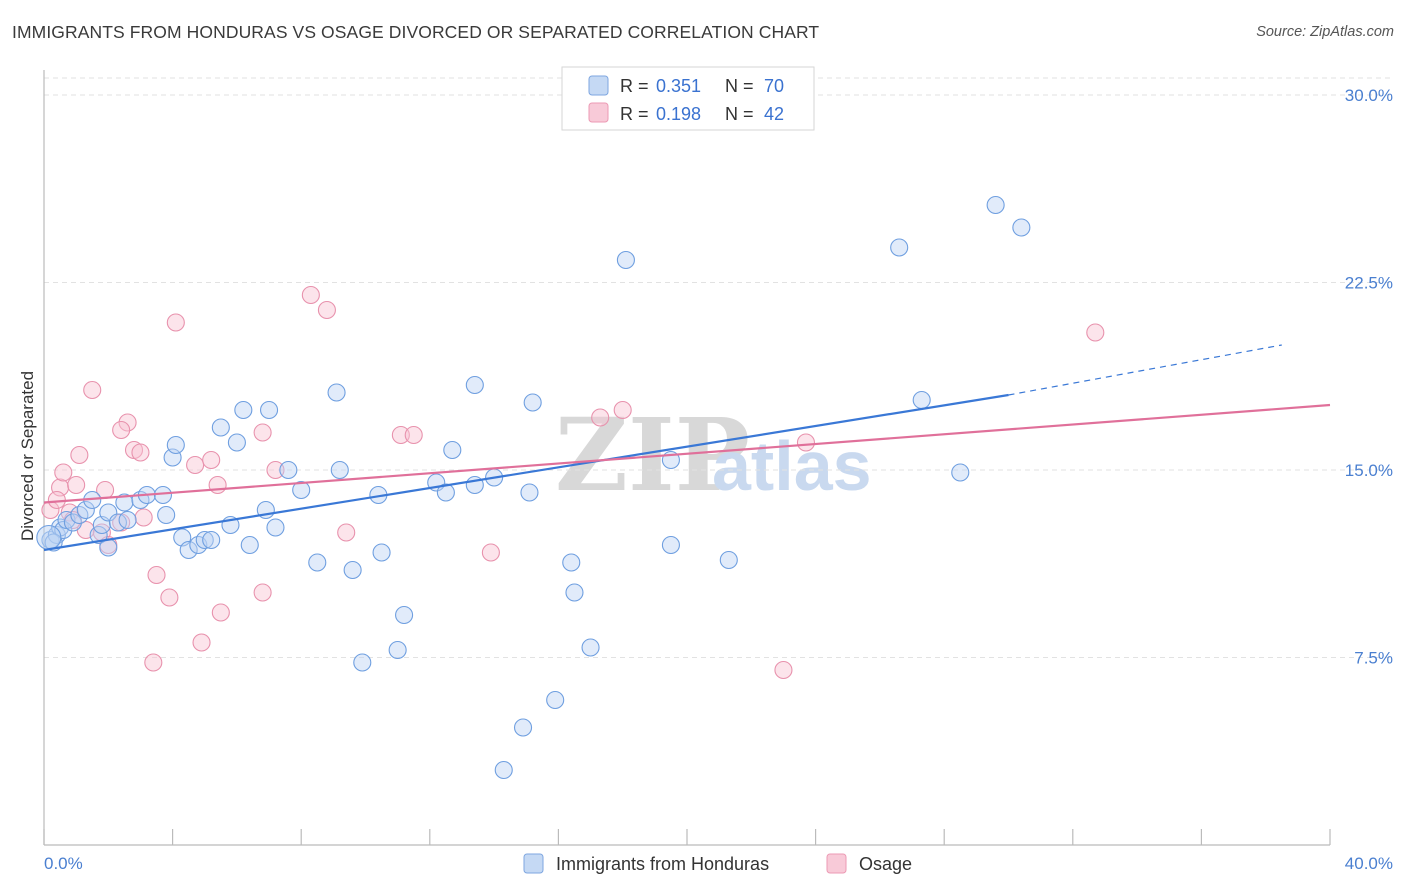 The height and width of the screenshot is (892, 1406). I want to click on legend-n-label-2: N =, so click(739, 114).